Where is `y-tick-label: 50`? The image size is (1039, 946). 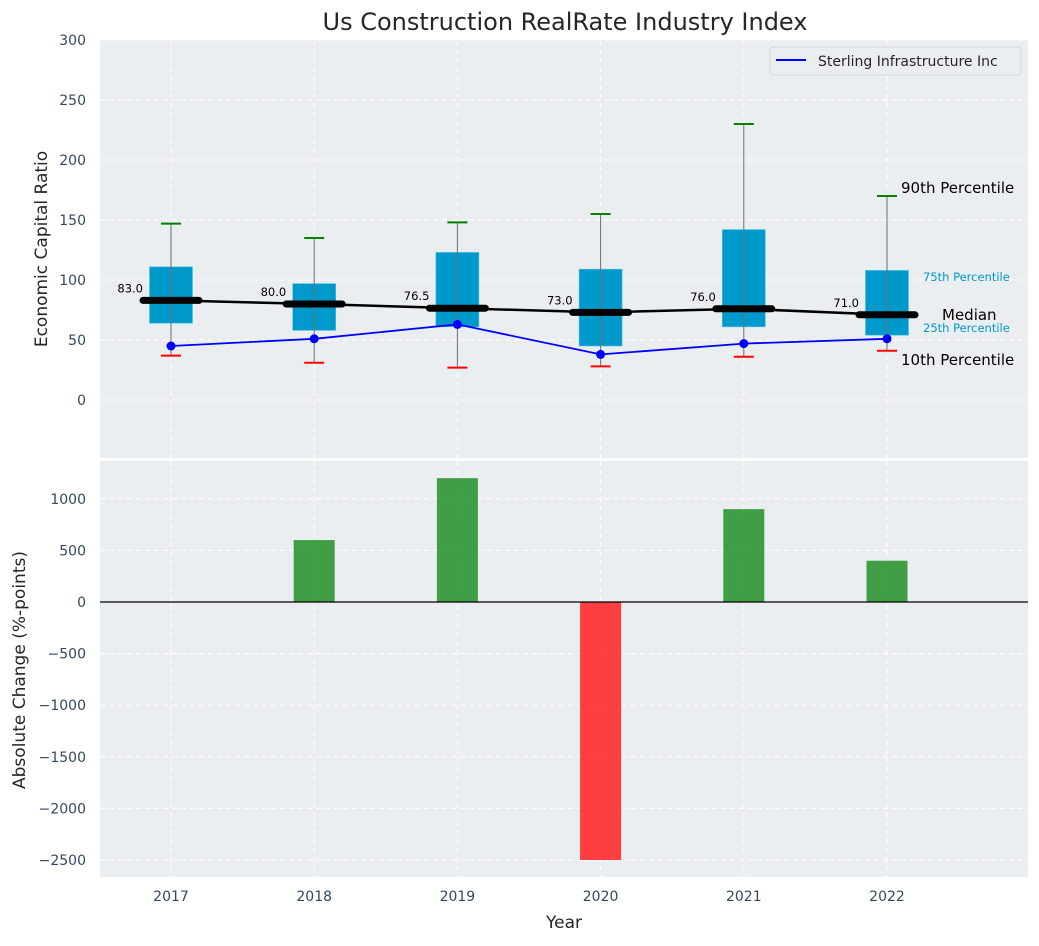 y-tick-label: 50 is located at coordinates (77, 341).